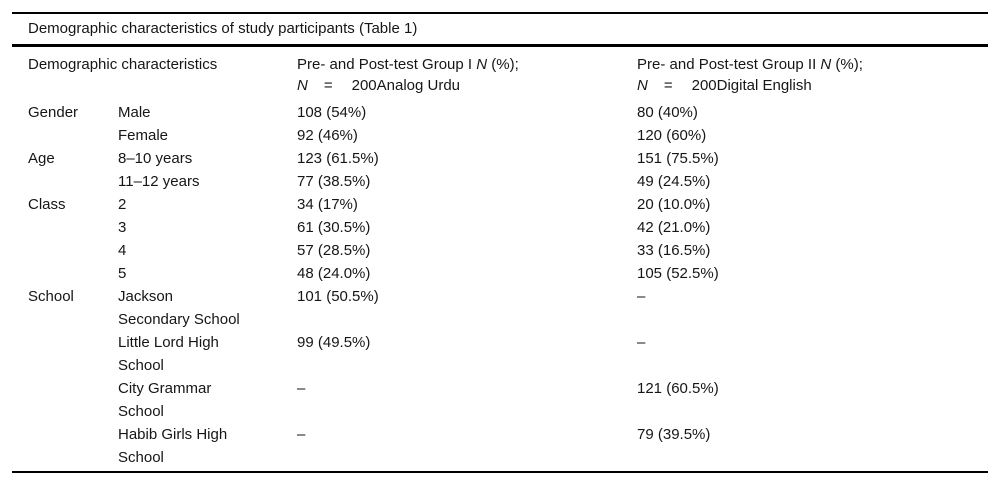  Describe the element at coordinates (334, 181) in the screenshot. I see `cell-group1-value: 77 (38.5%)` at that location.